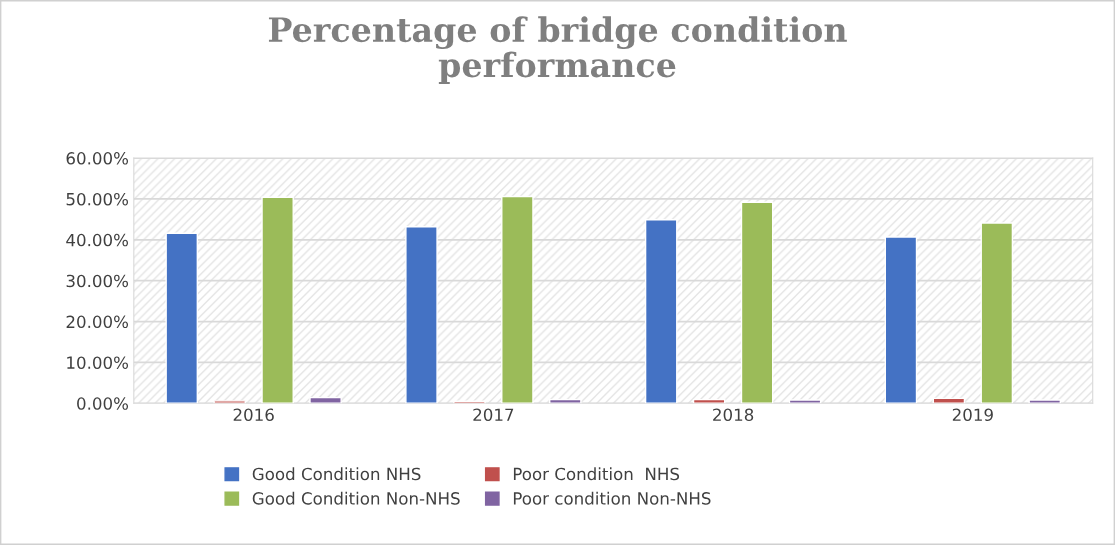 The width and height of the screenshot is (1115, 545). What do you see at coordinates (97, 199) in the screenshot?
I see `y-tick-label: 50.00%` at bounding box center [97, 199].